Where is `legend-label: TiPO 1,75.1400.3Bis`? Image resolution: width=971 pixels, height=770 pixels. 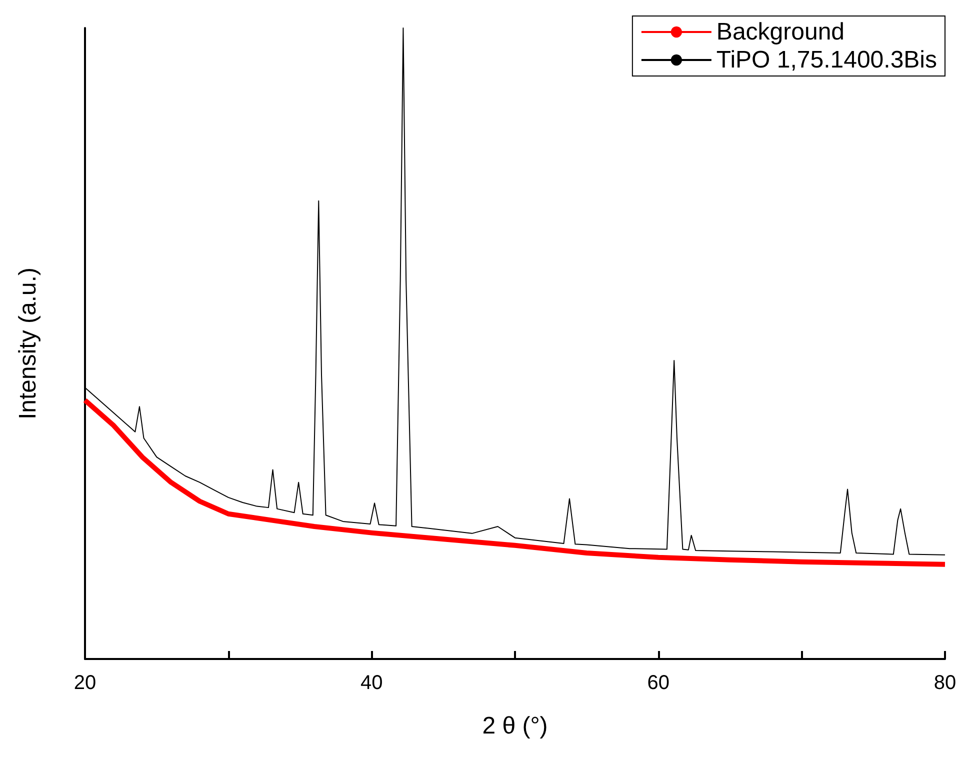 legend-label: TiPO 1,75.1400.3Bis is located at coordinates (827, 60).